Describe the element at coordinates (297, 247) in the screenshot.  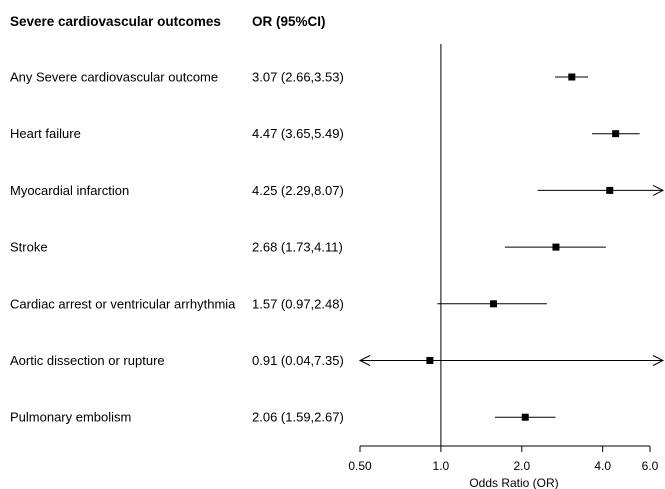
I see `row-or-value: 2.68 (1.73,4.11)` at that location.